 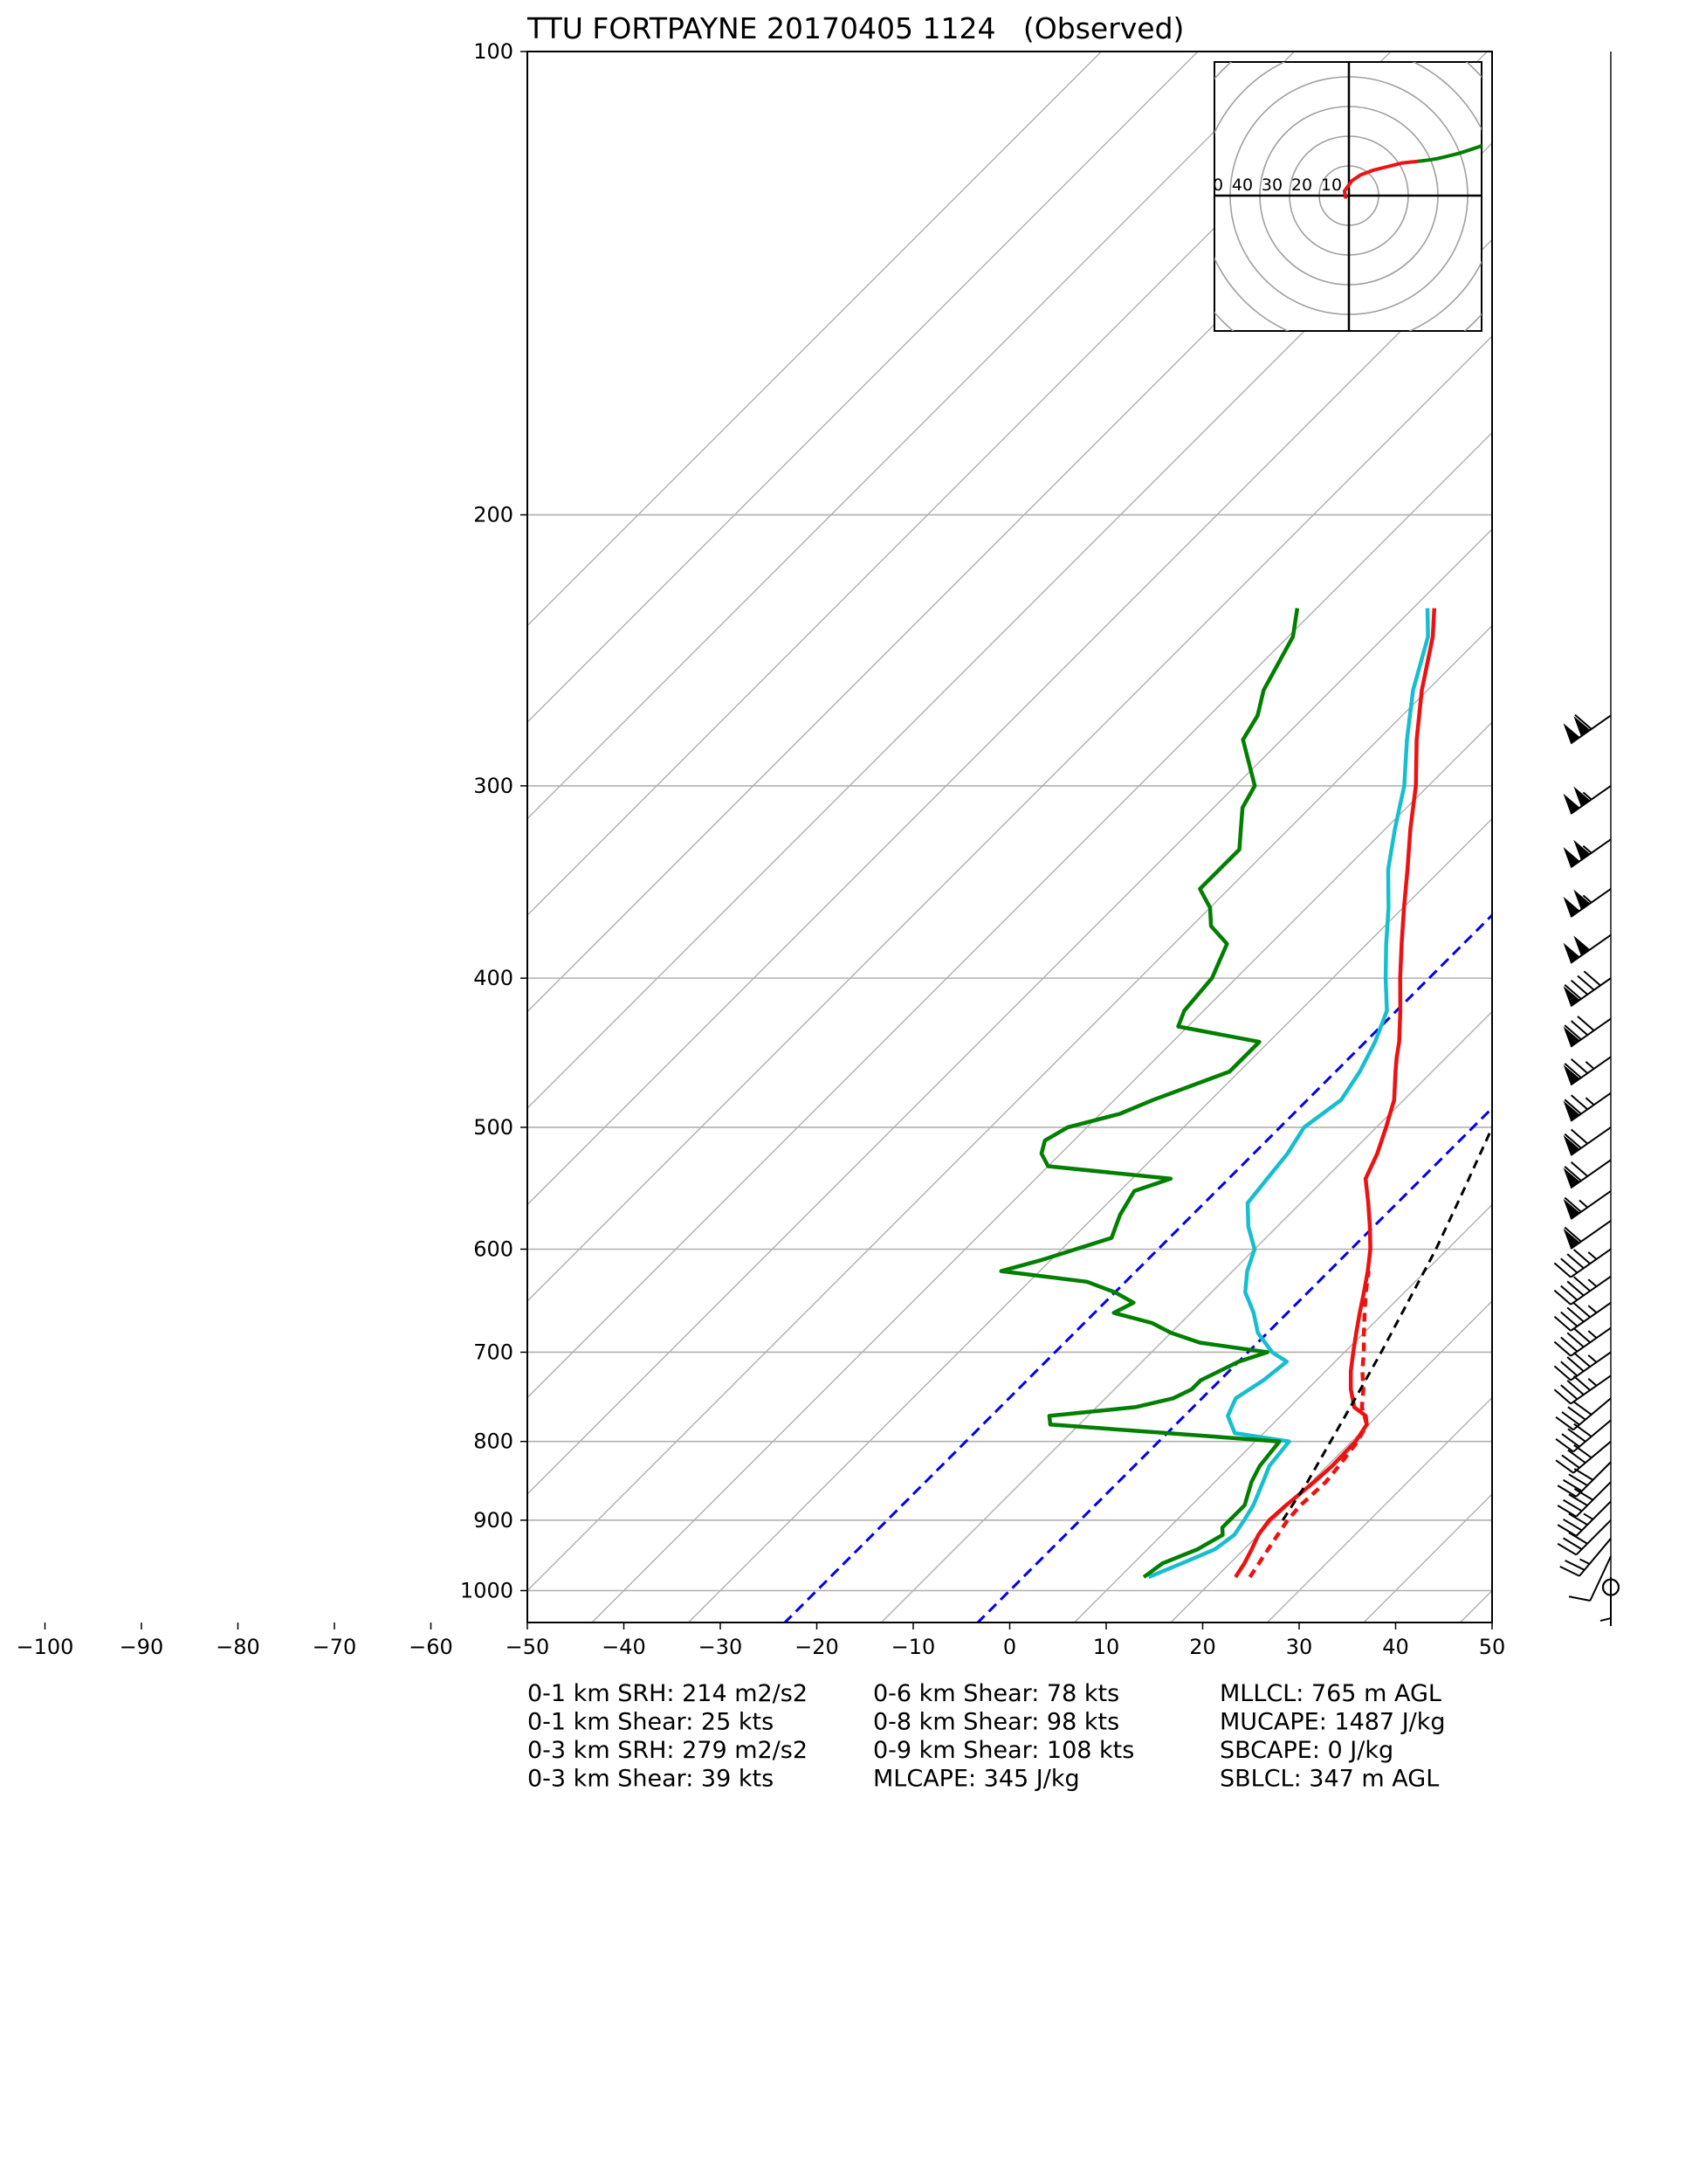 What do you see at coordinates (493, 1520) in the screenshot?
I see `y-tick-label: 900` at bounding box center [493, 1520].